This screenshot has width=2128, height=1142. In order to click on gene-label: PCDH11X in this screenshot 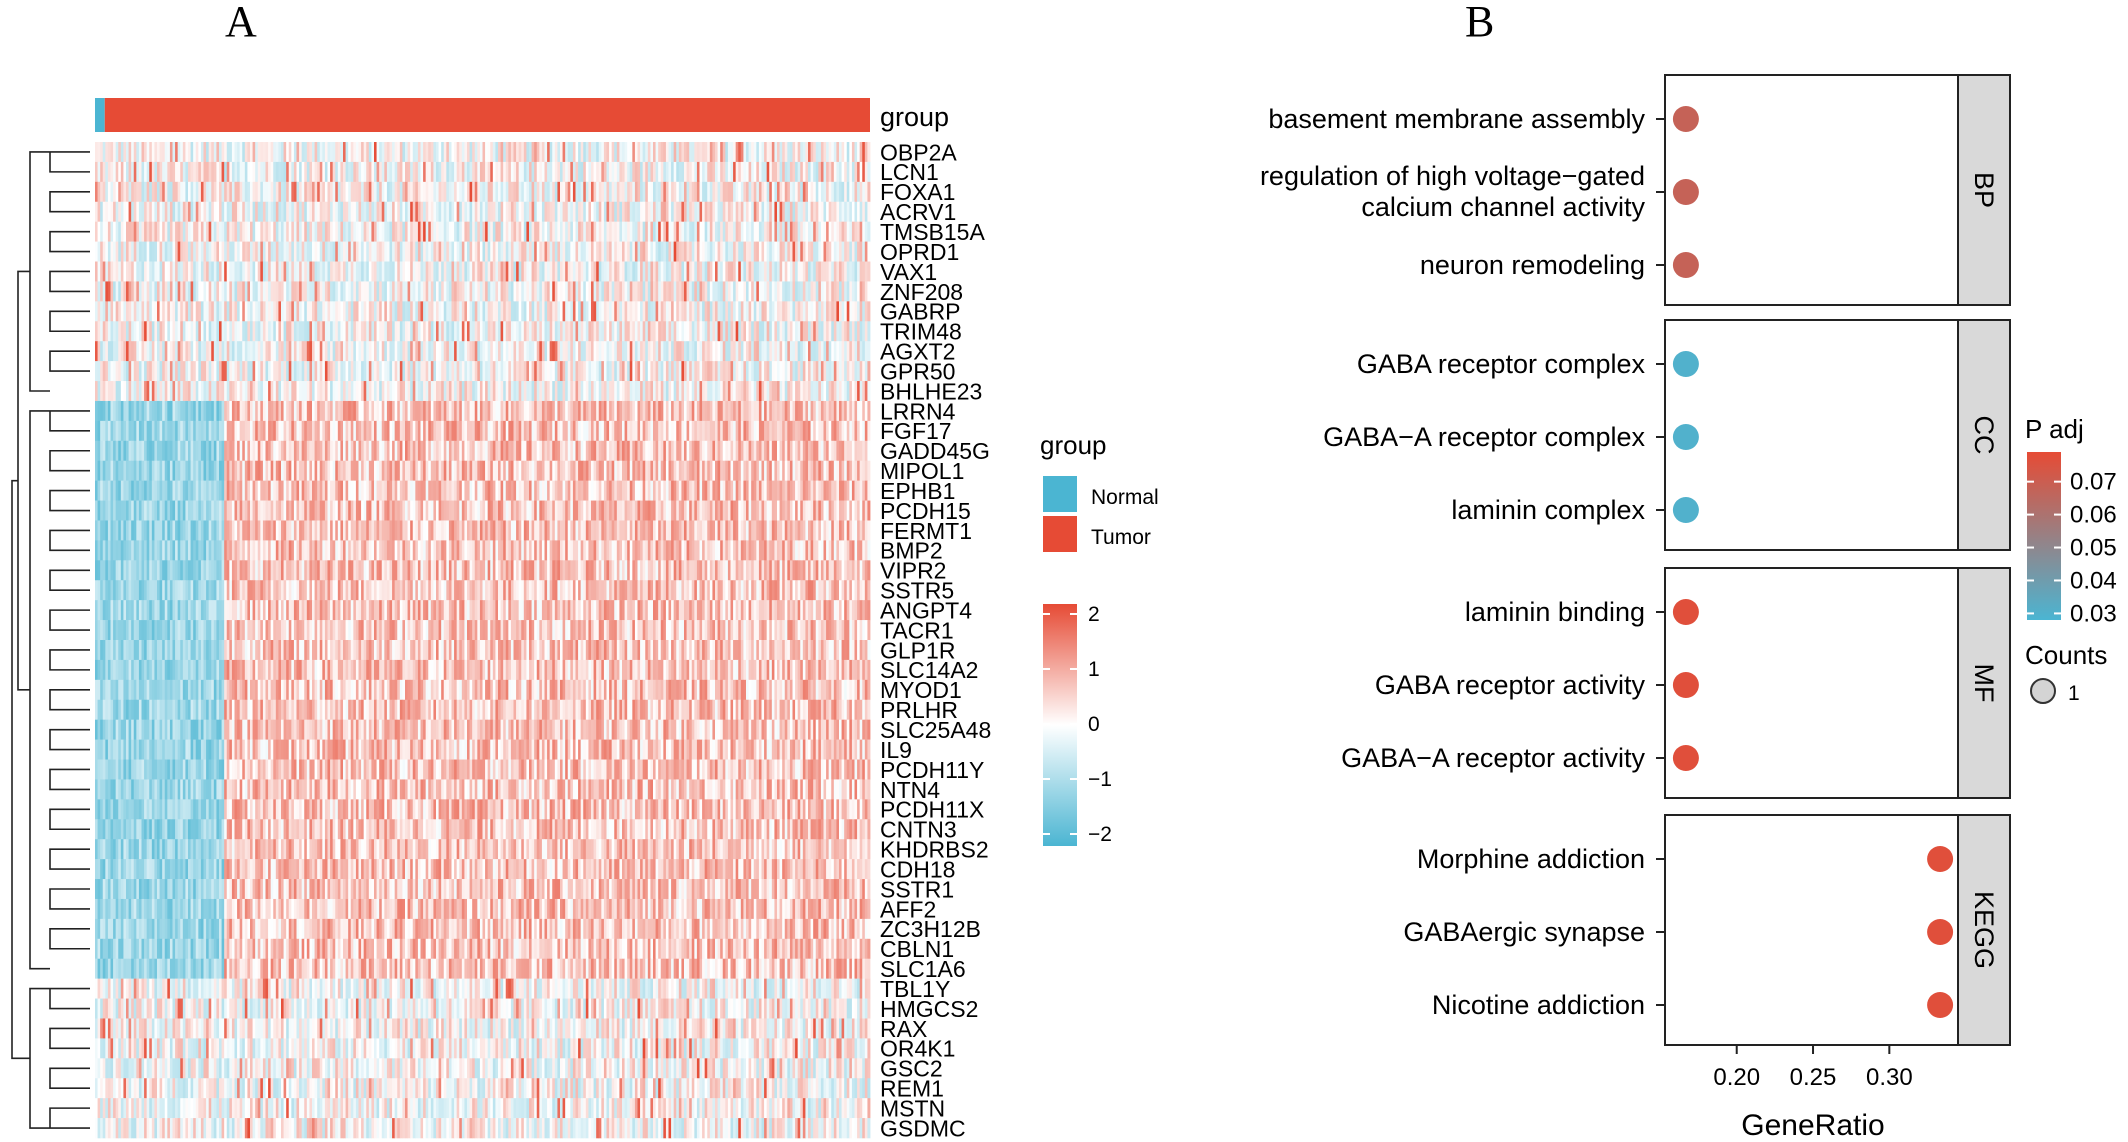, I will do `click(932, 810)`.